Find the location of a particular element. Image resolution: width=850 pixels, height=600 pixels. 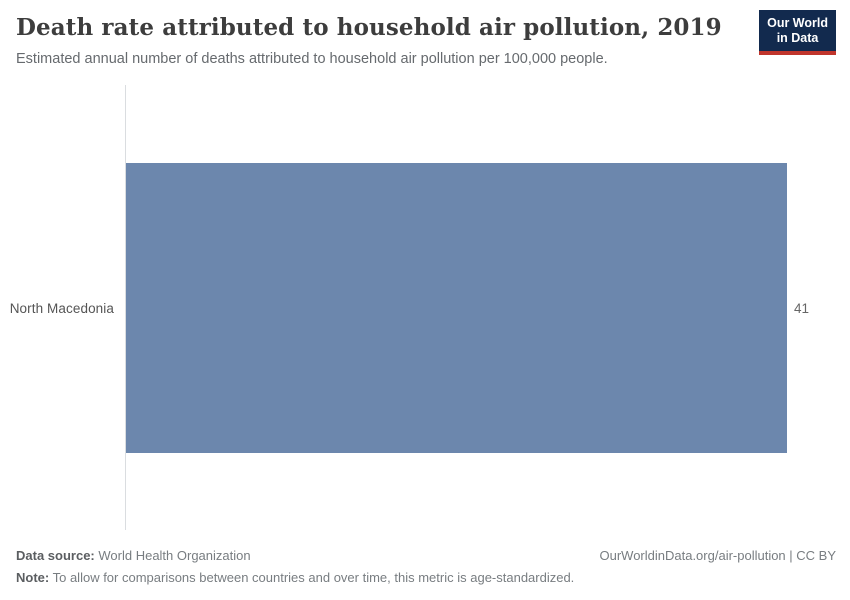

logo-line-2: in Data is located at coordinates (797, 38).